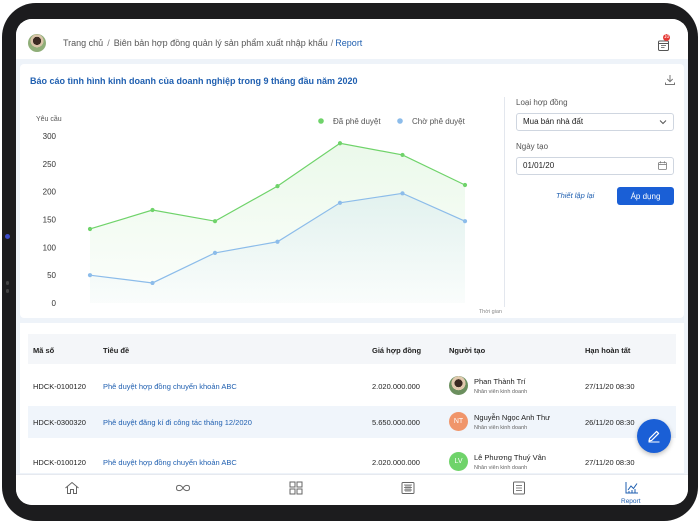  What do you see at coordinates (458, 421) in the screenshot?
I see `creator-avatar: NT` at bounding box center [458, 421].